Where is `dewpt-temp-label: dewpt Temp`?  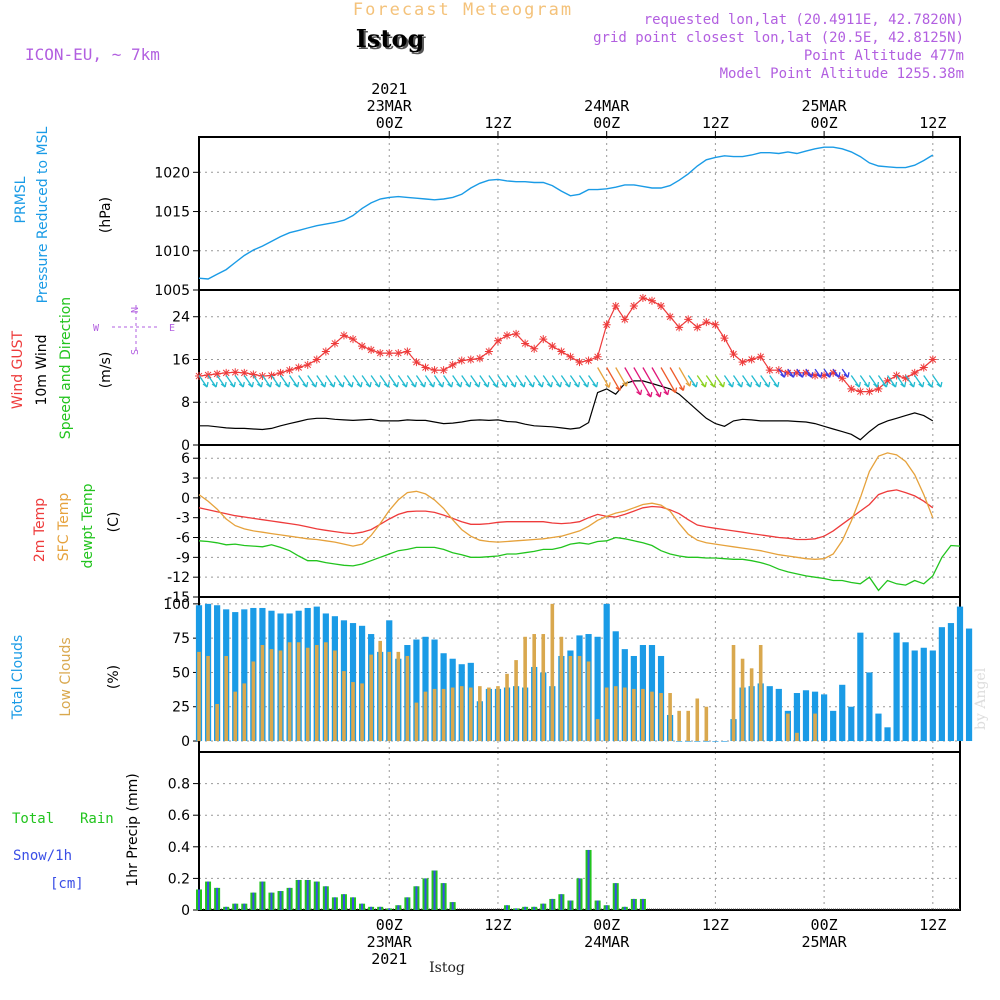
dewpt-temp-label: dewpt Temp is located at coordinates (88, 525).